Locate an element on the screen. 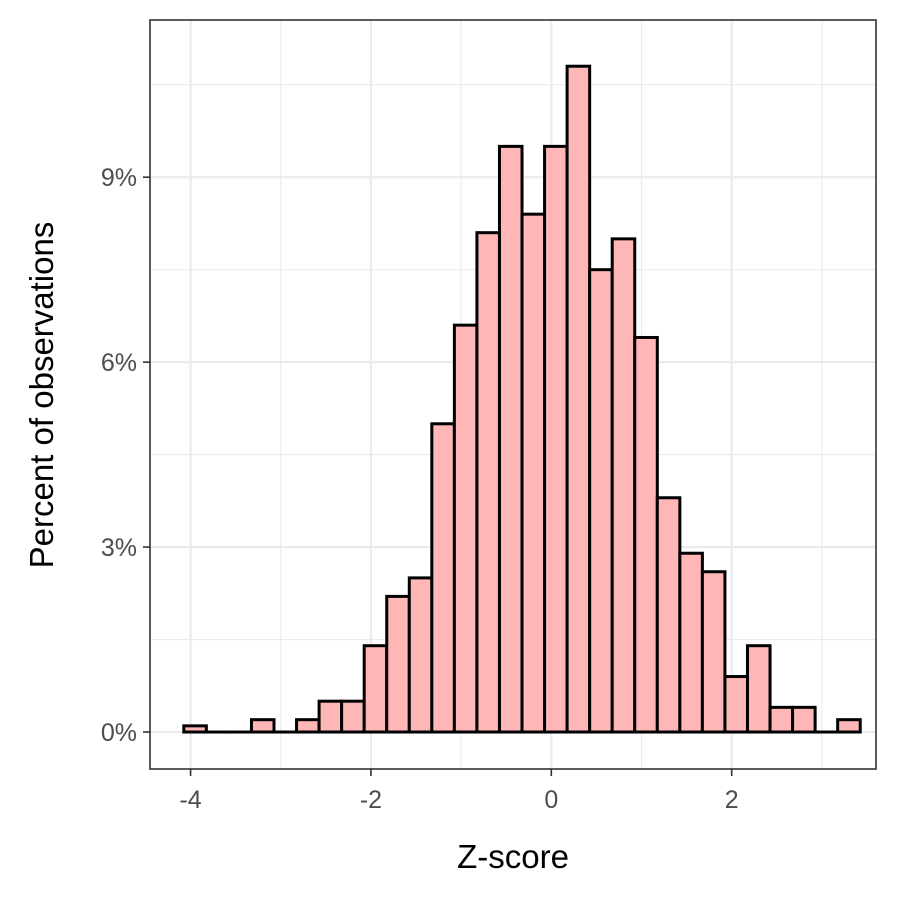  x-tick-label: -2 is located at coordinates (371, 800).